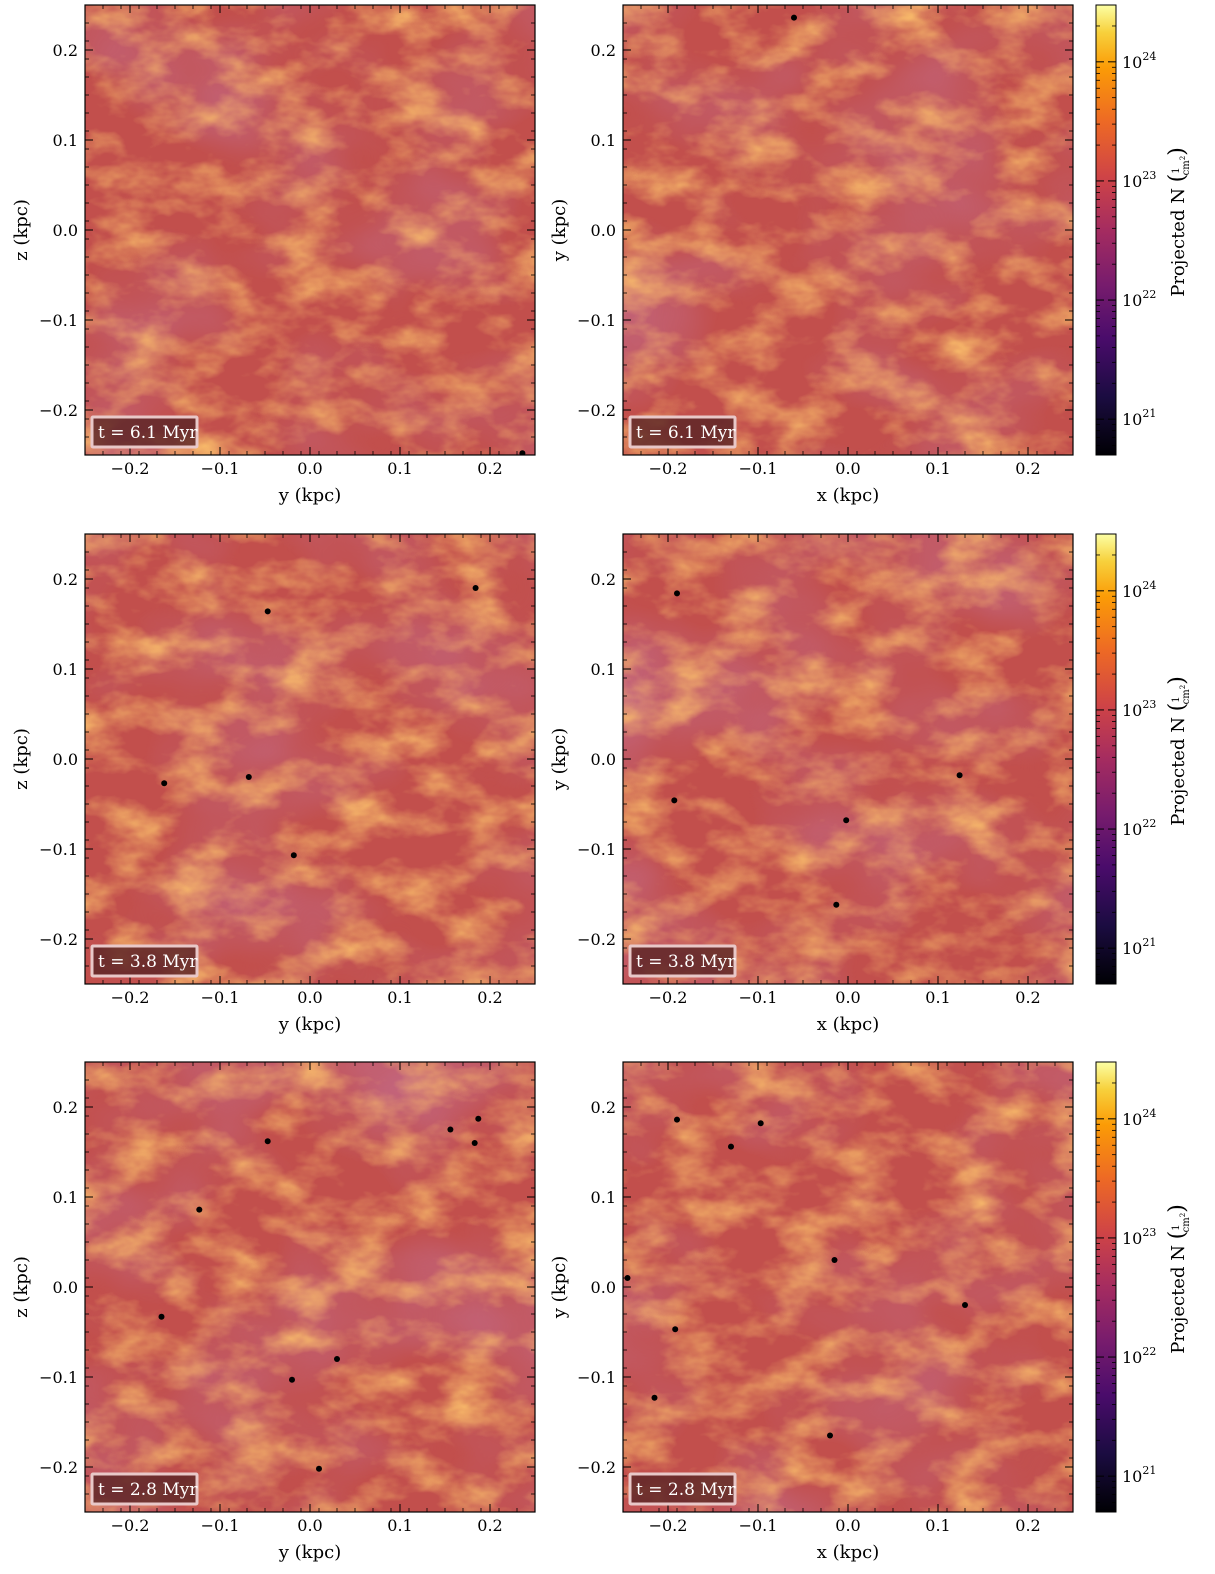 This screenshot has height=1574, width=1215. I want to click on svg-text: t = 3.8 Myr, so click(148, 962).